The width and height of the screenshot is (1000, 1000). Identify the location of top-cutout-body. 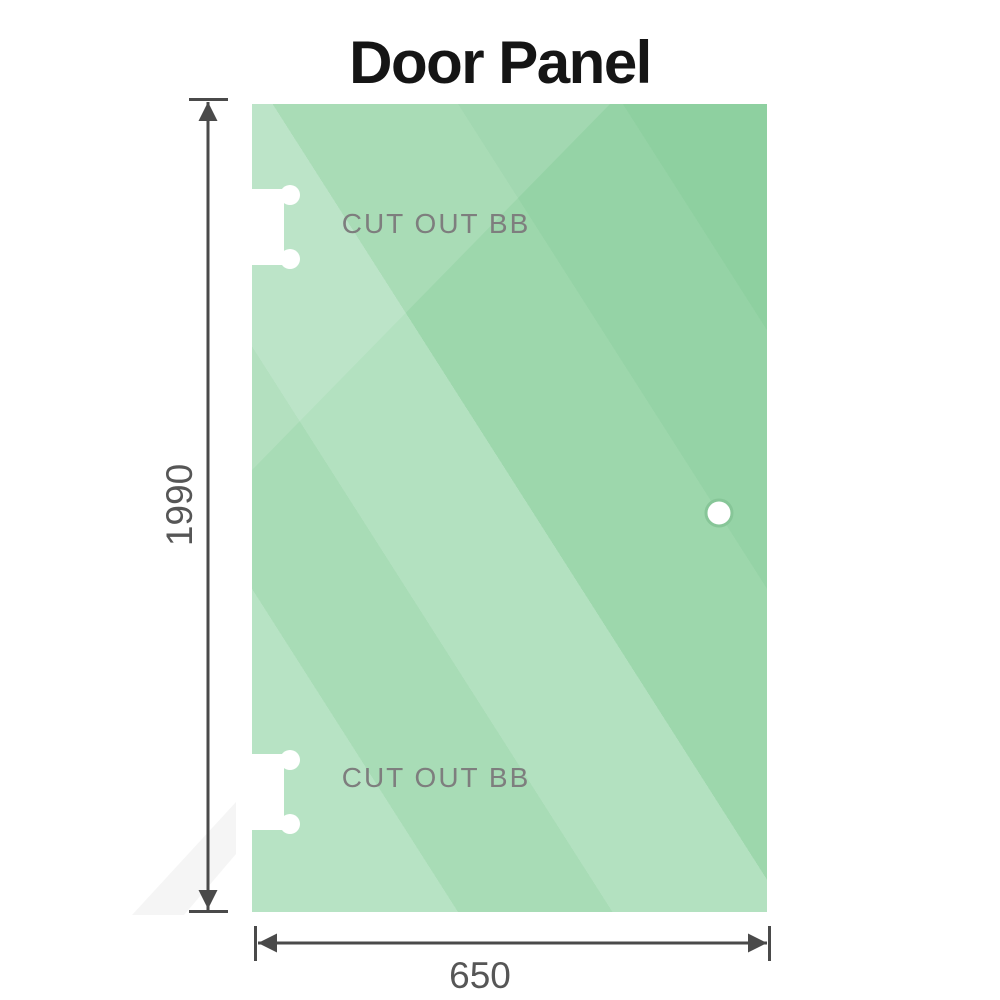
(266, 227).